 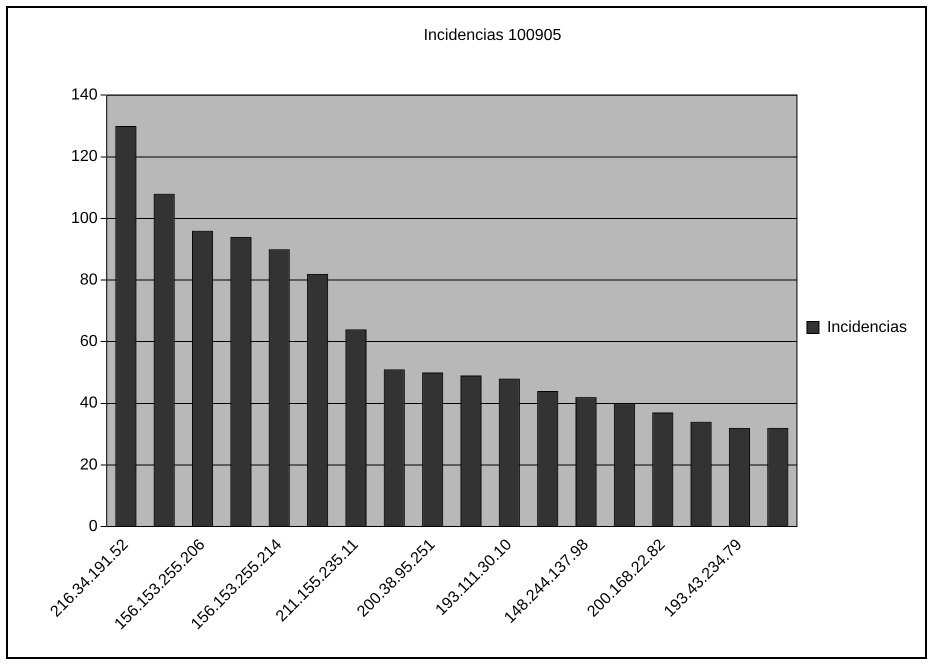 What do you see at coordinates (89, 341) in the screenshot?
I see `y-tick-label: 60` at bounding box center [89, 341].